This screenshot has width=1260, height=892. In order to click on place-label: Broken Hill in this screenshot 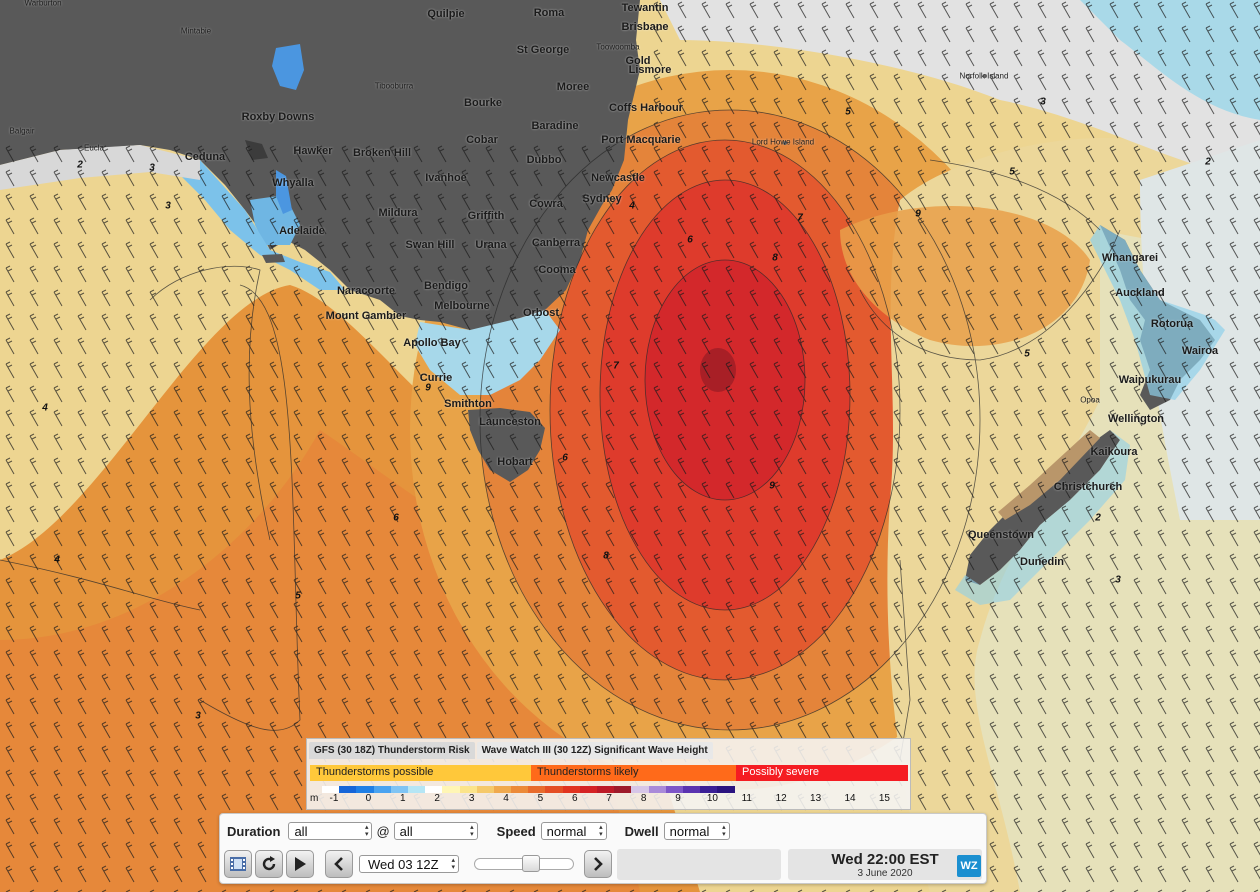, I will do `click(382, 153)`.